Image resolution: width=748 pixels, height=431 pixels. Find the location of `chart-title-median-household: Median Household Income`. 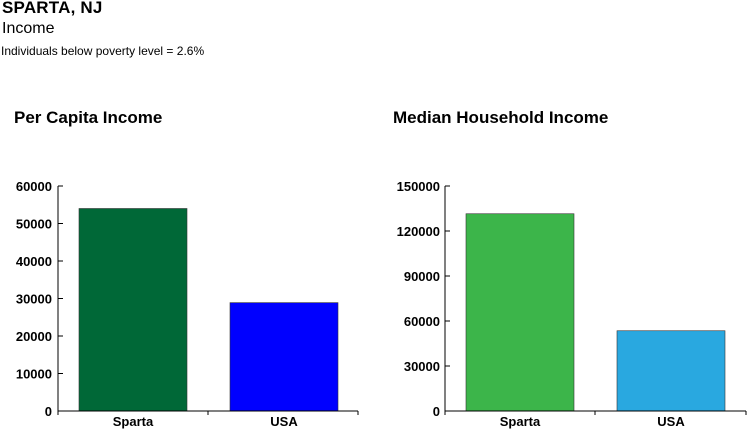

chart-title-median-household: Median Household Income is located at coordinates (501, 117).